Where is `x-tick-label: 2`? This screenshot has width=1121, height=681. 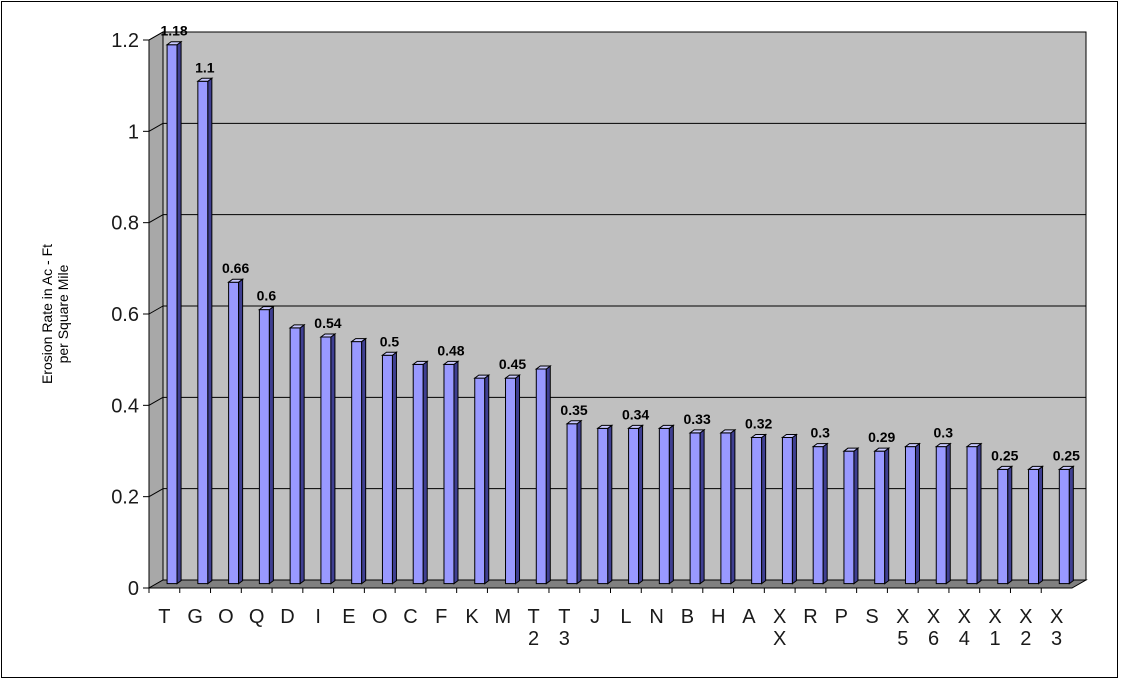 x-tick-label: 2 is located at coordinates (533, 639).